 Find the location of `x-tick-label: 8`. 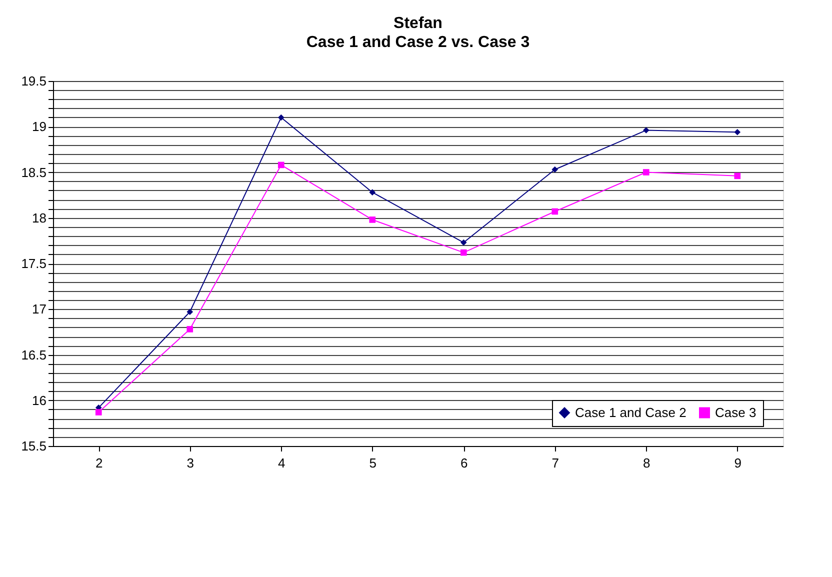

x-tick-label: 8 is located at coordinates (646, 463).